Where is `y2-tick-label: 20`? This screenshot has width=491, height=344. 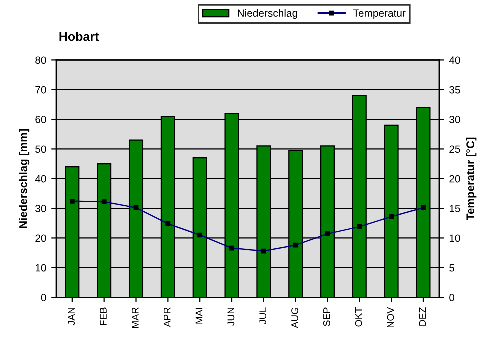 y2-tick-label: 20 is located at coordinates (455, 179).